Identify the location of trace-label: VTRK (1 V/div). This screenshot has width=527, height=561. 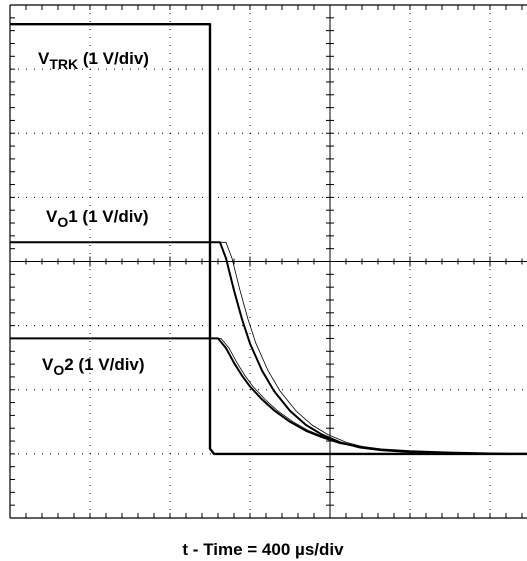
(93, 60).